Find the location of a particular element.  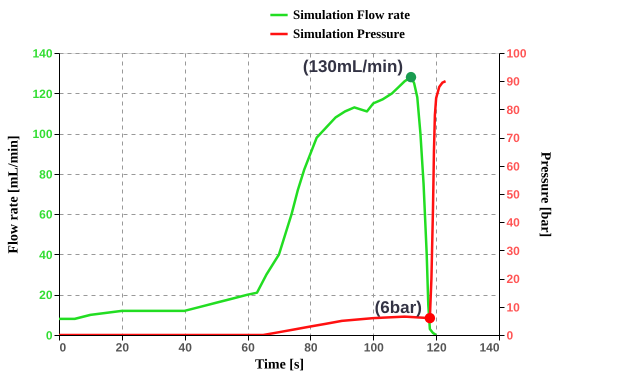

x-tick-label: 100 is located at coordinates (374, 347).